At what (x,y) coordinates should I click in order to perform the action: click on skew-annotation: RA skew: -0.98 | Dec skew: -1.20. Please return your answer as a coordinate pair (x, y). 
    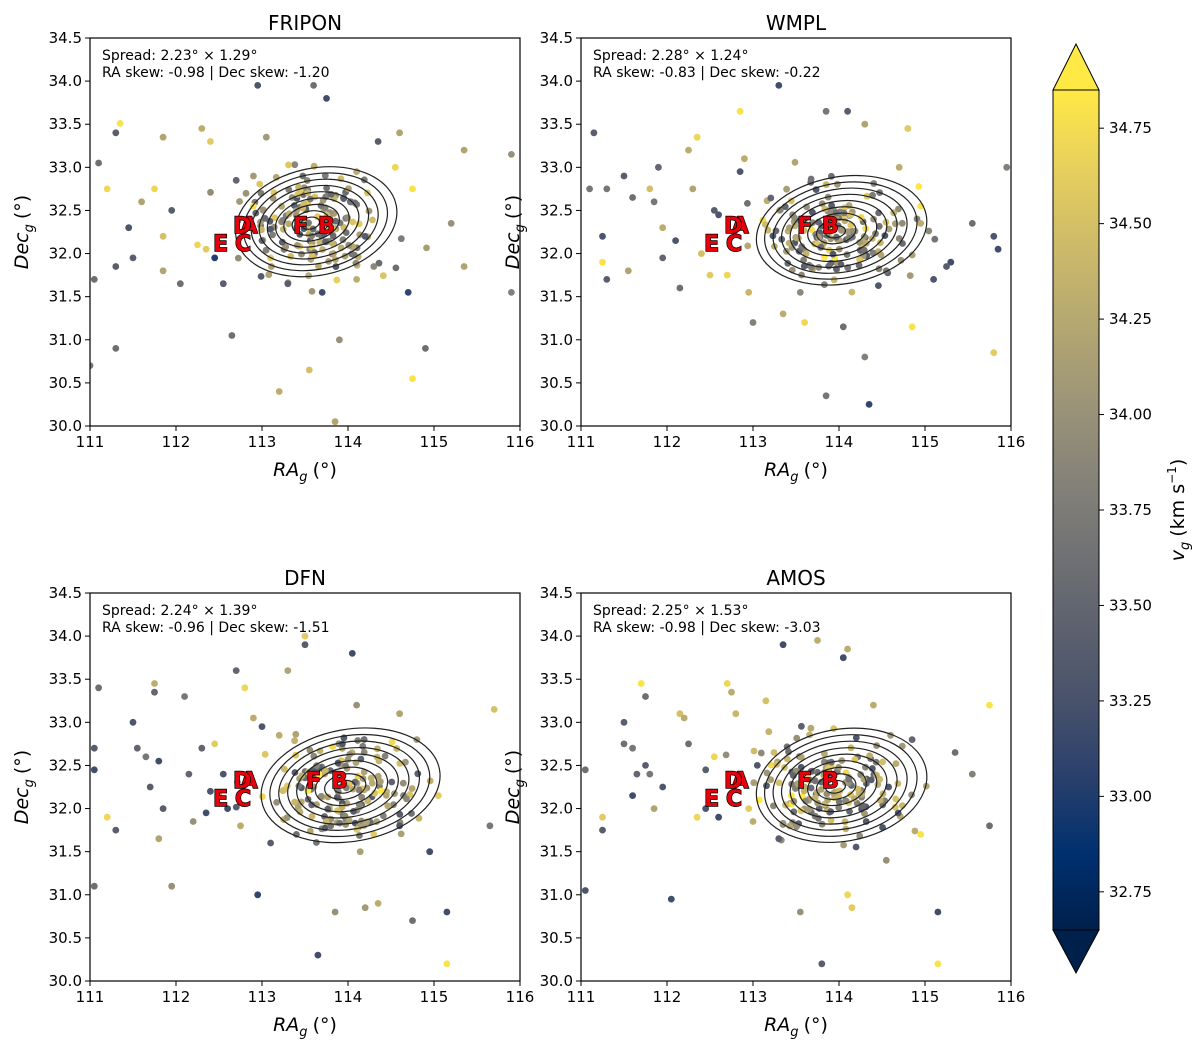
    Looking at the image, I should click on (216, 73).